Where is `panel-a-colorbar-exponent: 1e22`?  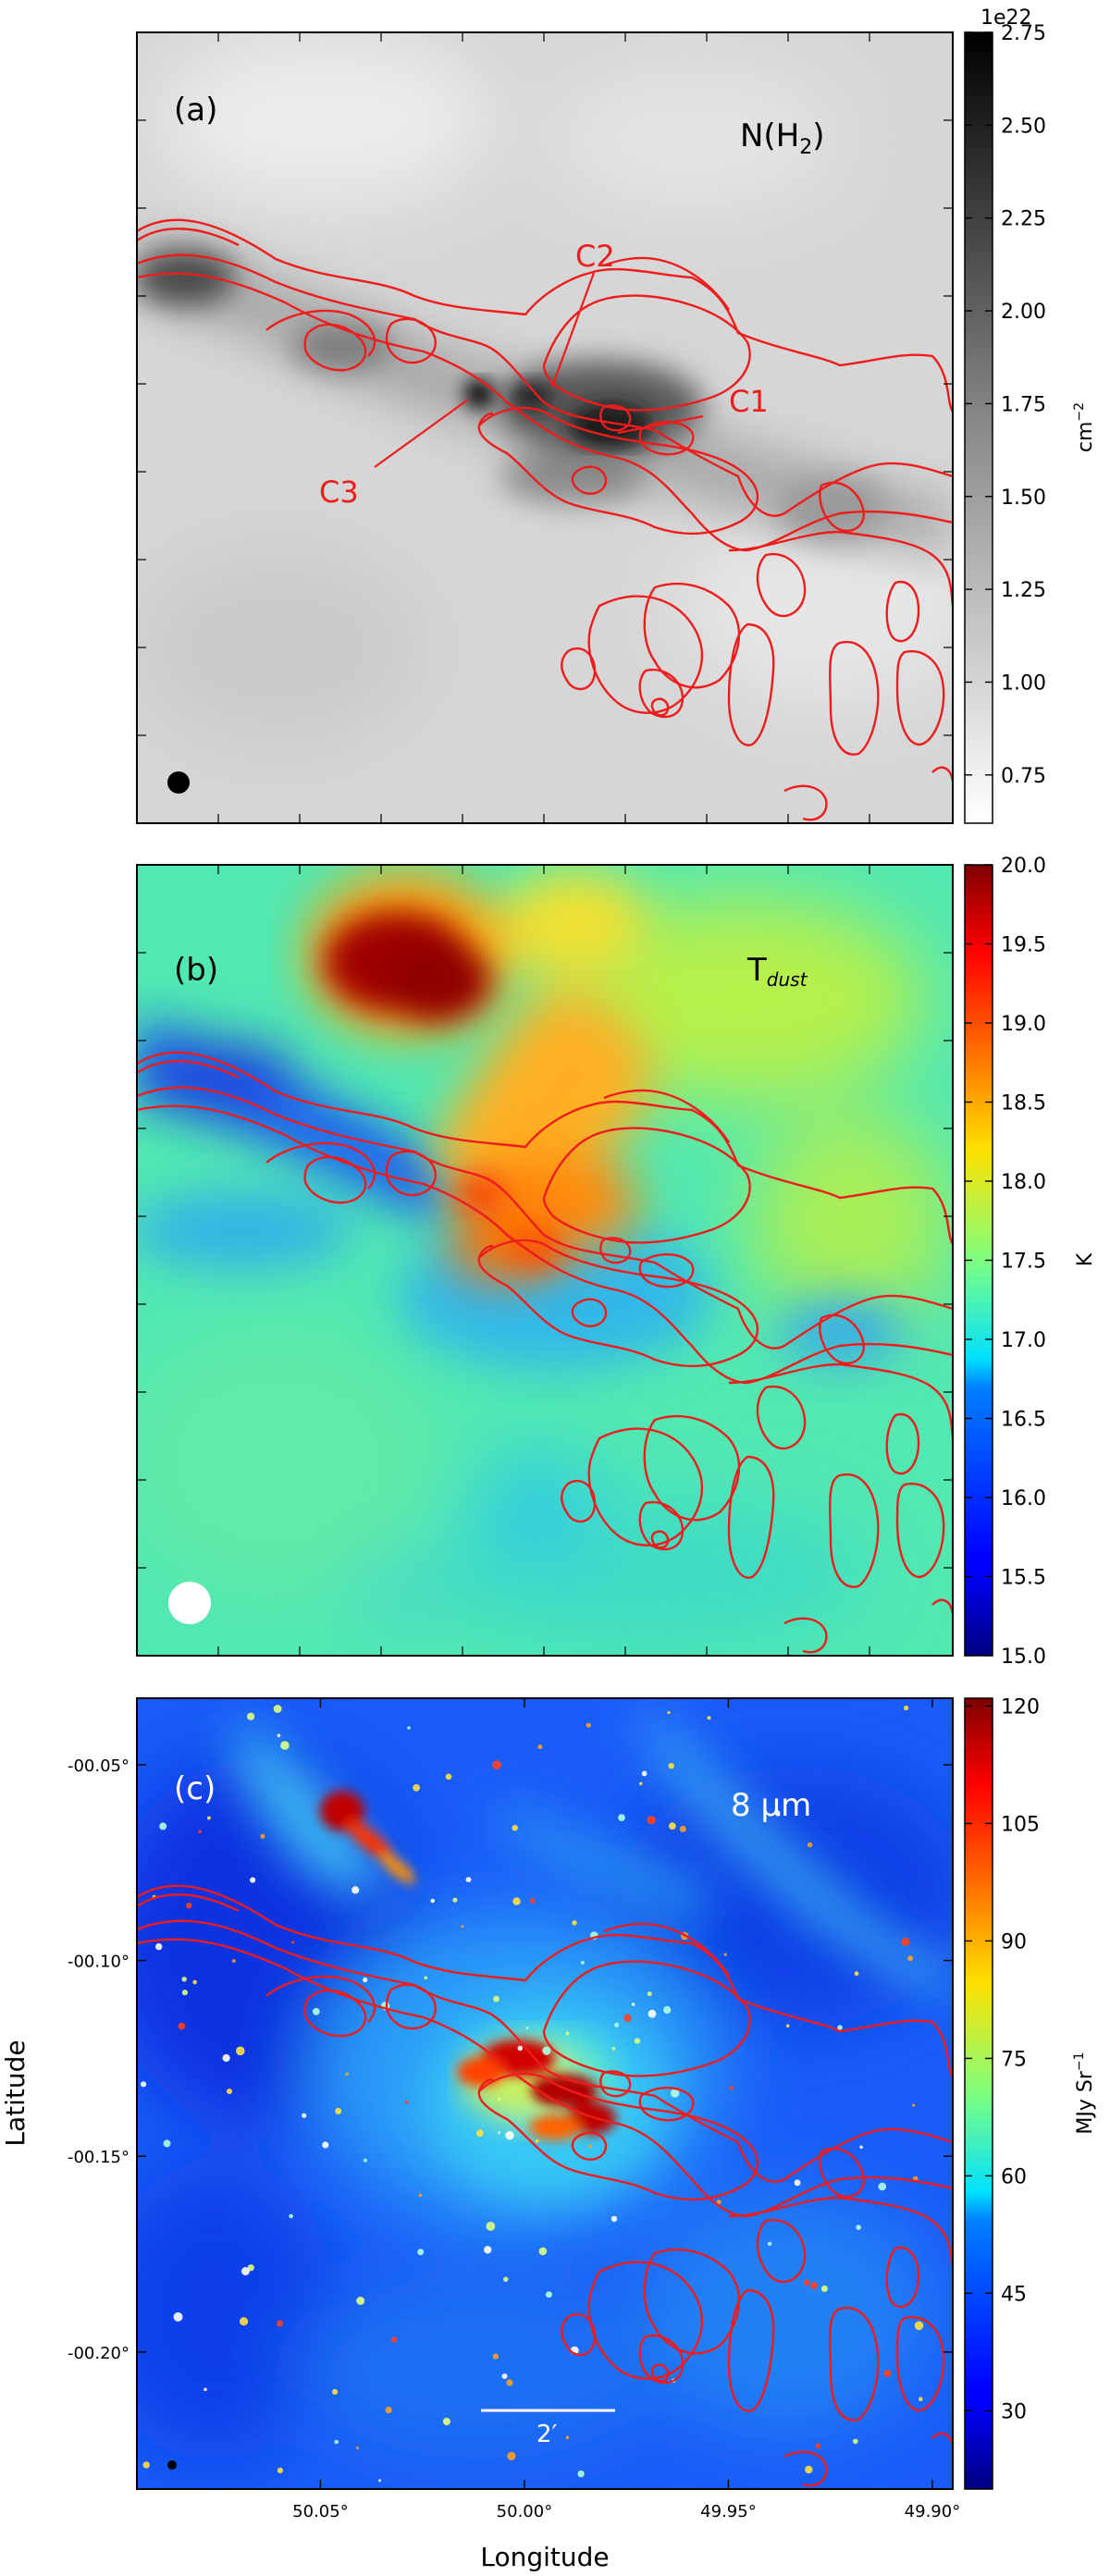 panel-a-colorbar-exponent: 1e22 is located at coordinates (1006, 18).